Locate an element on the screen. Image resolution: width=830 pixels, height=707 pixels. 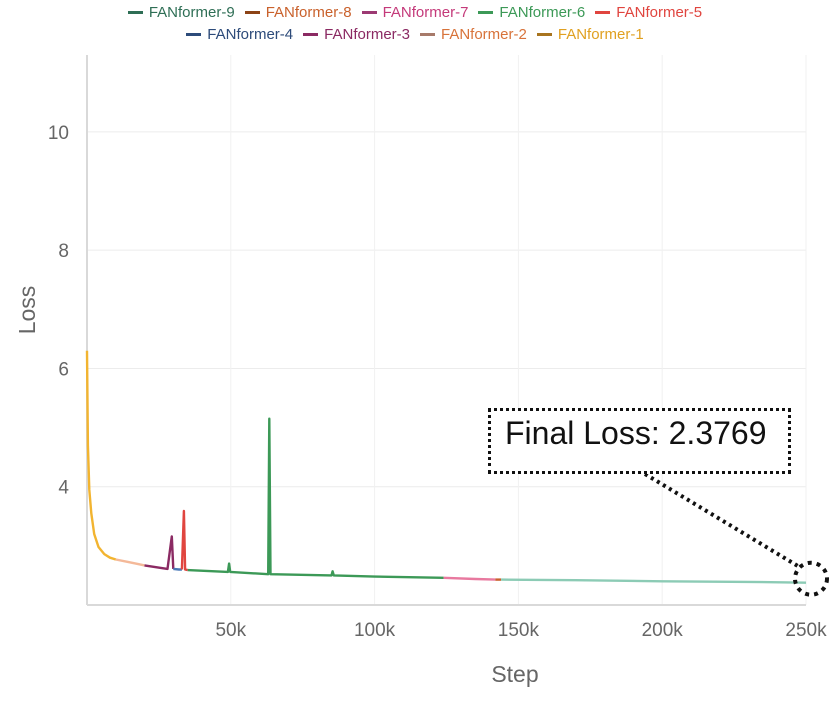
x-tick-label: 100k is located at coordinates (375, 630).